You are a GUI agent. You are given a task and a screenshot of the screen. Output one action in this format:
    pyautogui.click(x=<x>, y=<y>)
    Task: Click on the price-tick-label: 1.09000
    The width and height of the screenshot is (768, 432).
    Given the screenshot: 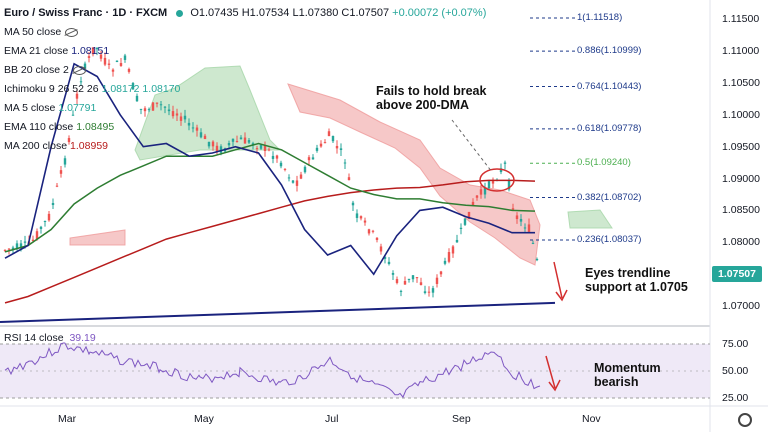 What is the action you would take?
    pyautogui.click(x=741, y=178)
    